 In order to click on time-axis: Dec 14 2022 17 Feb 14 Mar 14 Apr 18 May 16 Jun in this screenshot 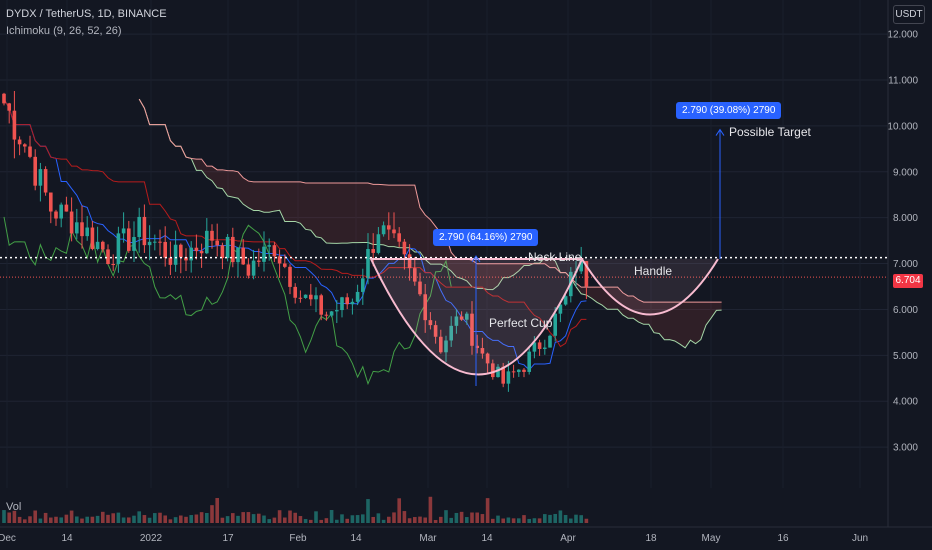, I will do `click(466, 535)`.